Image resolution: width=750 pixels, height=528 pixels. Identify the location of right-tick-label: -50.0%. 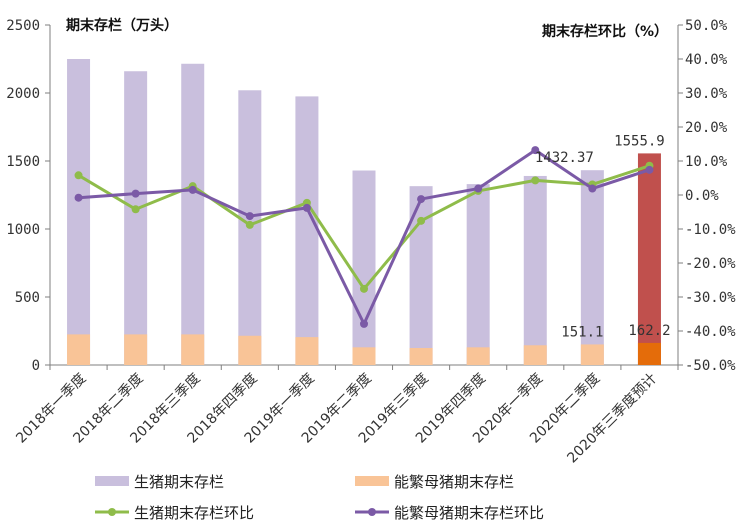
(710, 366).